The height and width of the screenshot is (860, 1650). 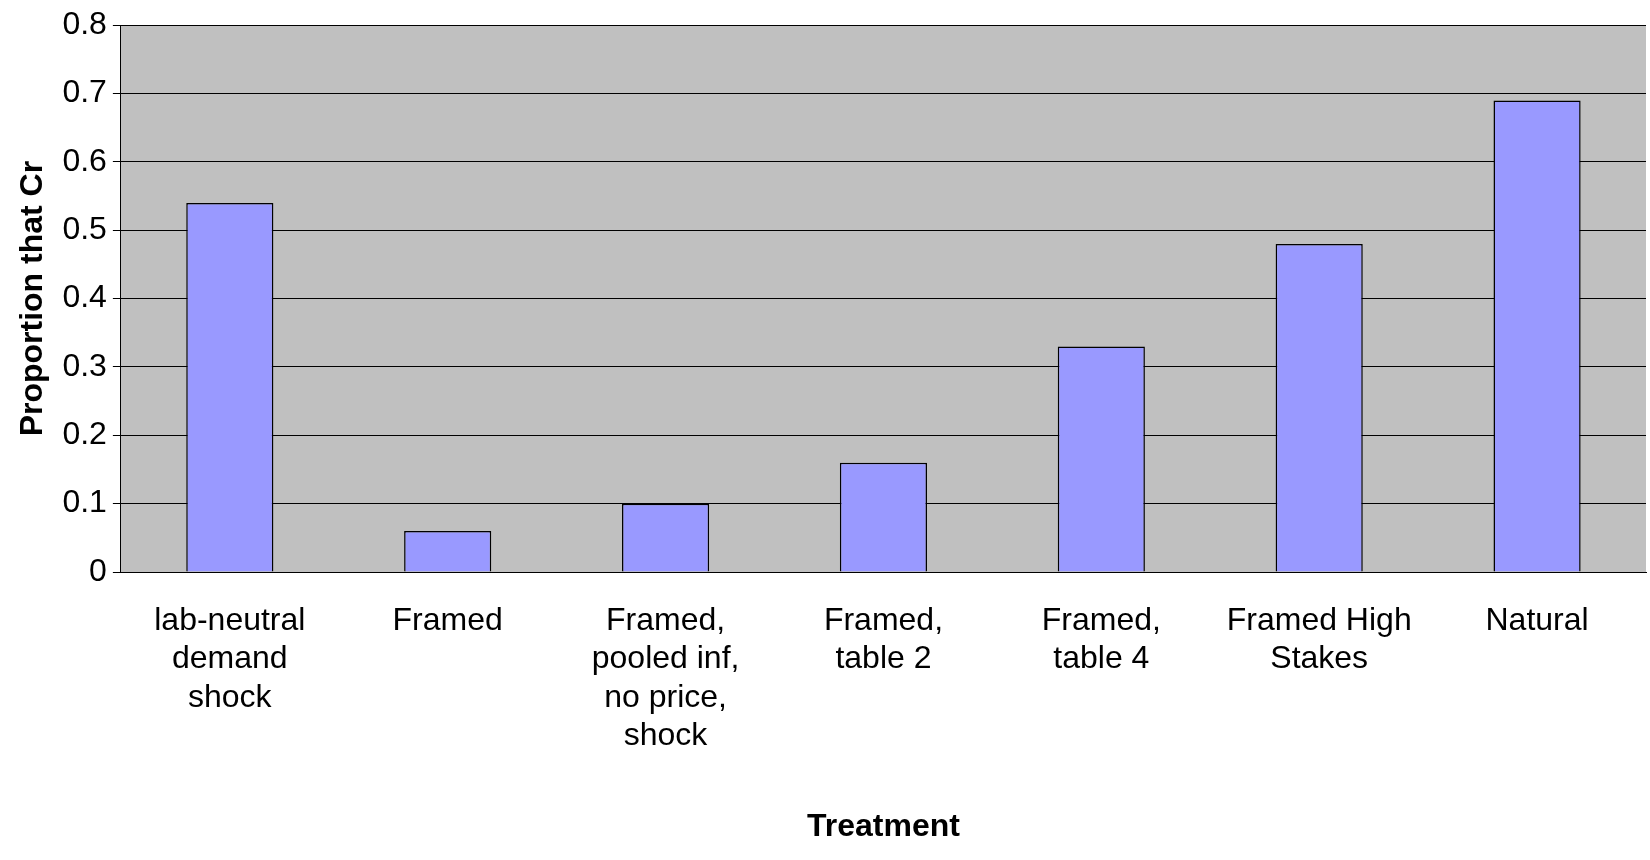 I want to click on x-tick-label: Framed, so click(x=447, y=619).